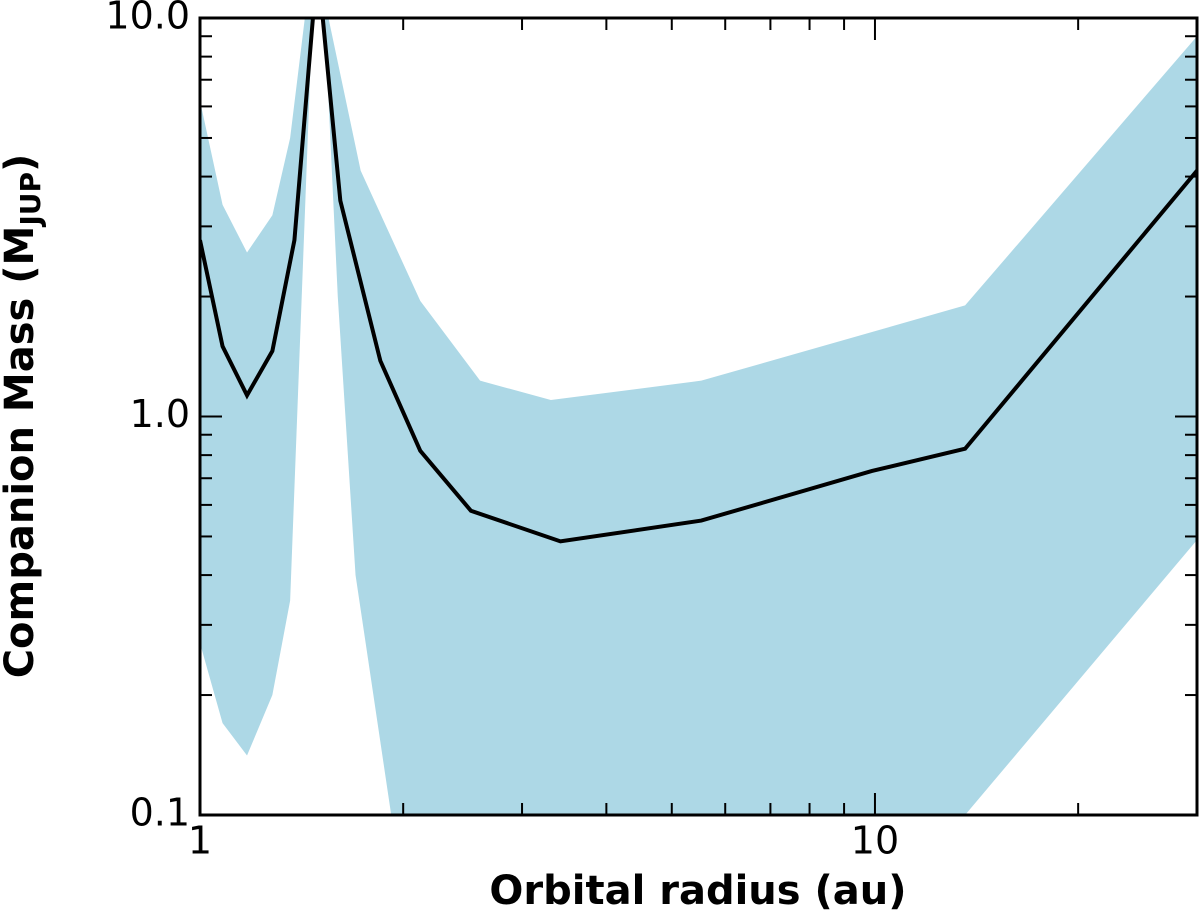 The image size is (1200, 919). What do you see at coordinates (160, 813) in the screenshot?
I see `y-tick-label: 0.1` at bounding box center [160, 813].